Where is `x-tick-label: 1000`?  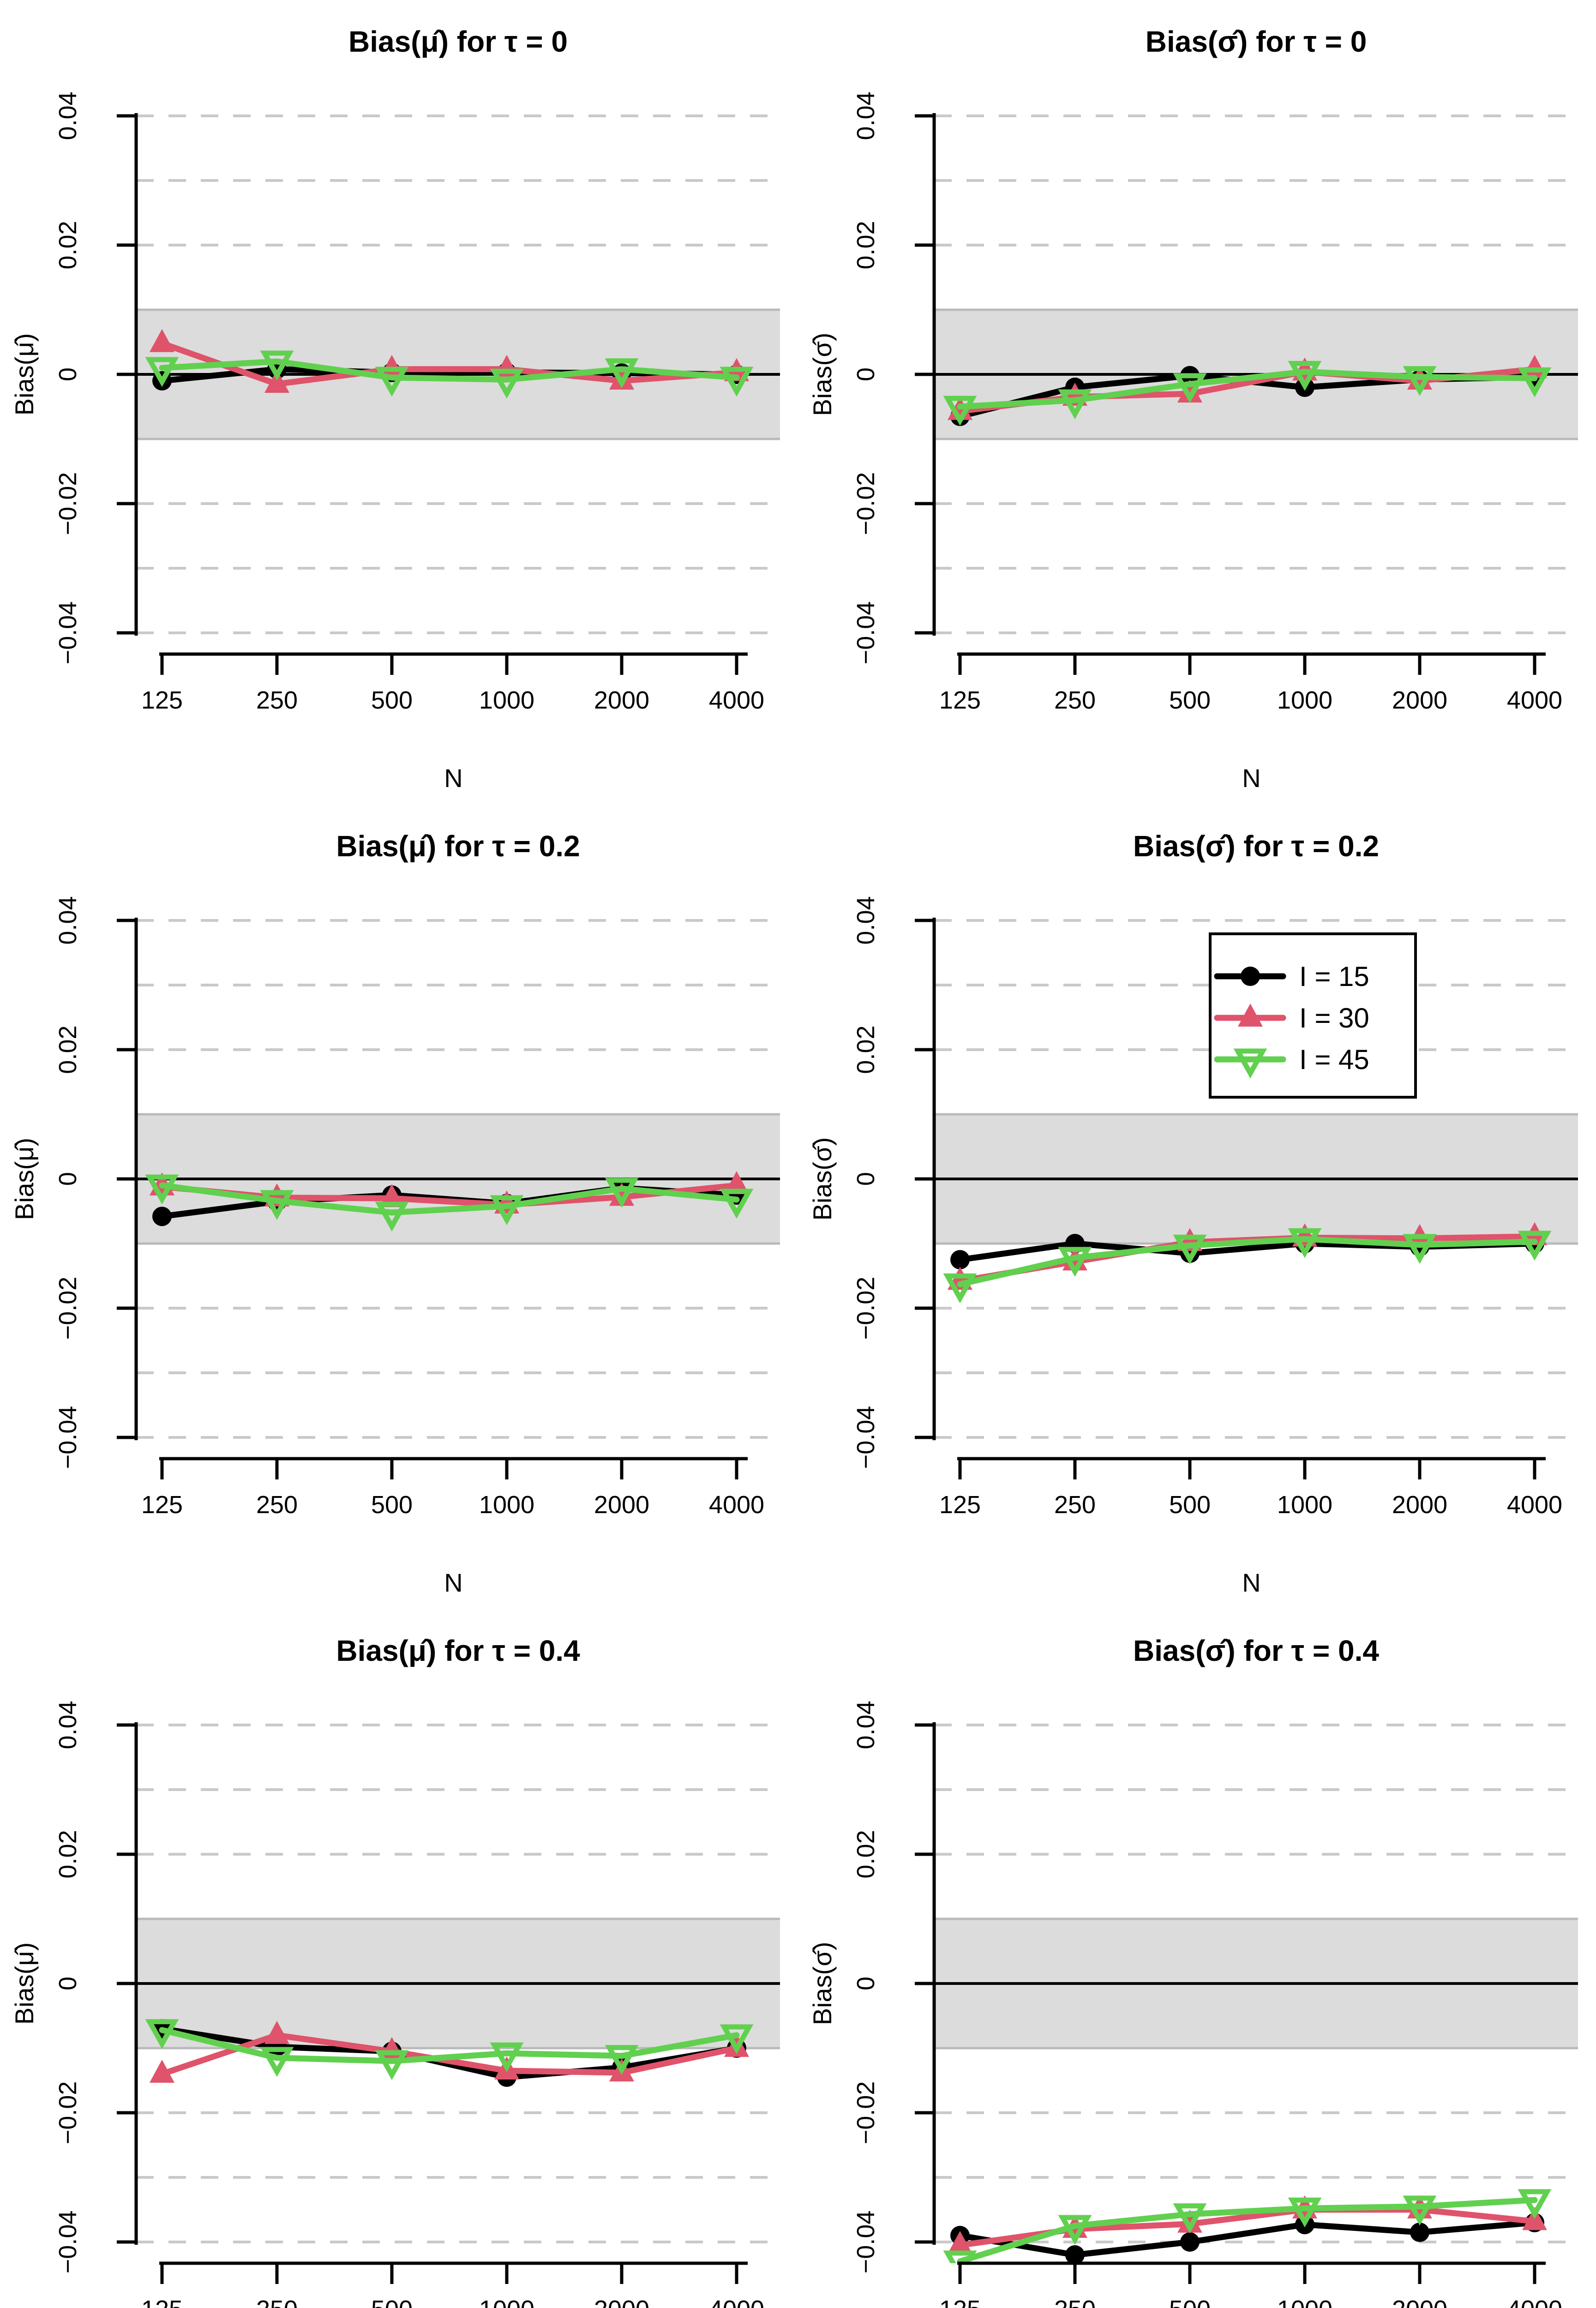
x-tick-label: 1000 is located at coordinates (1304, 700).